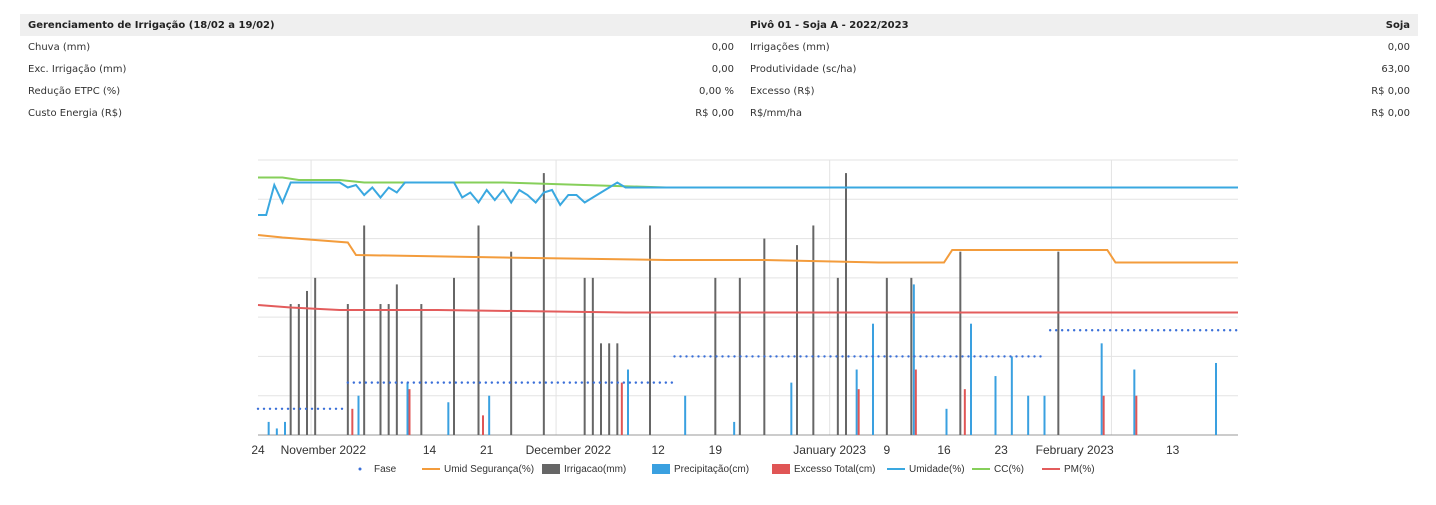 The image size is (1436, 505). I want to click on x-tick-label: 9, so click(886, 450).